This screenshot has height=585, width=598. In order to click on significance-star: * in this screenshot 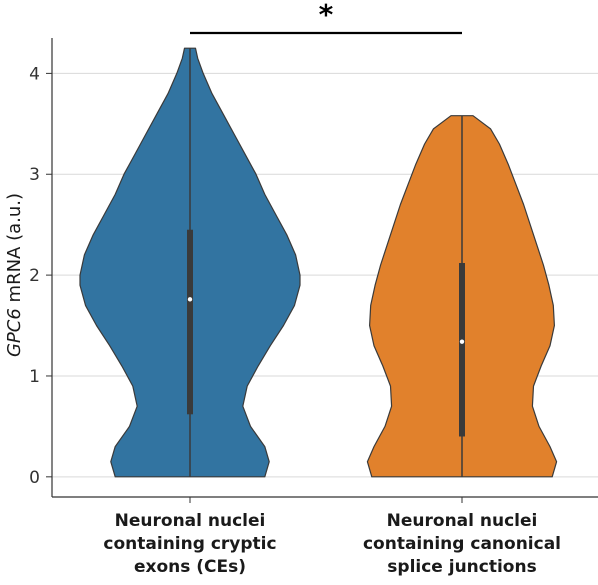, I will do `click(326, 15)`.